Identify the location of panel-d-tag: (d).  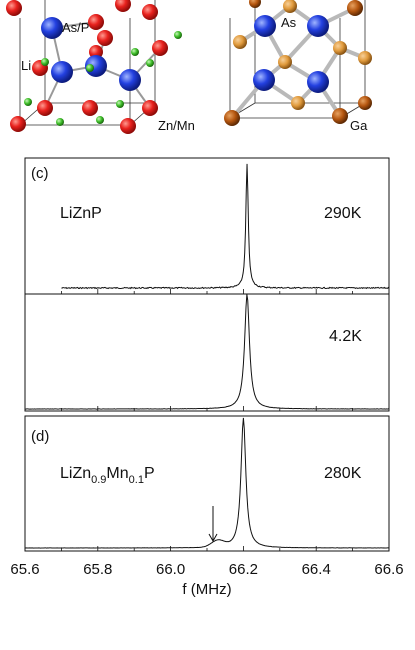
(40, 436).